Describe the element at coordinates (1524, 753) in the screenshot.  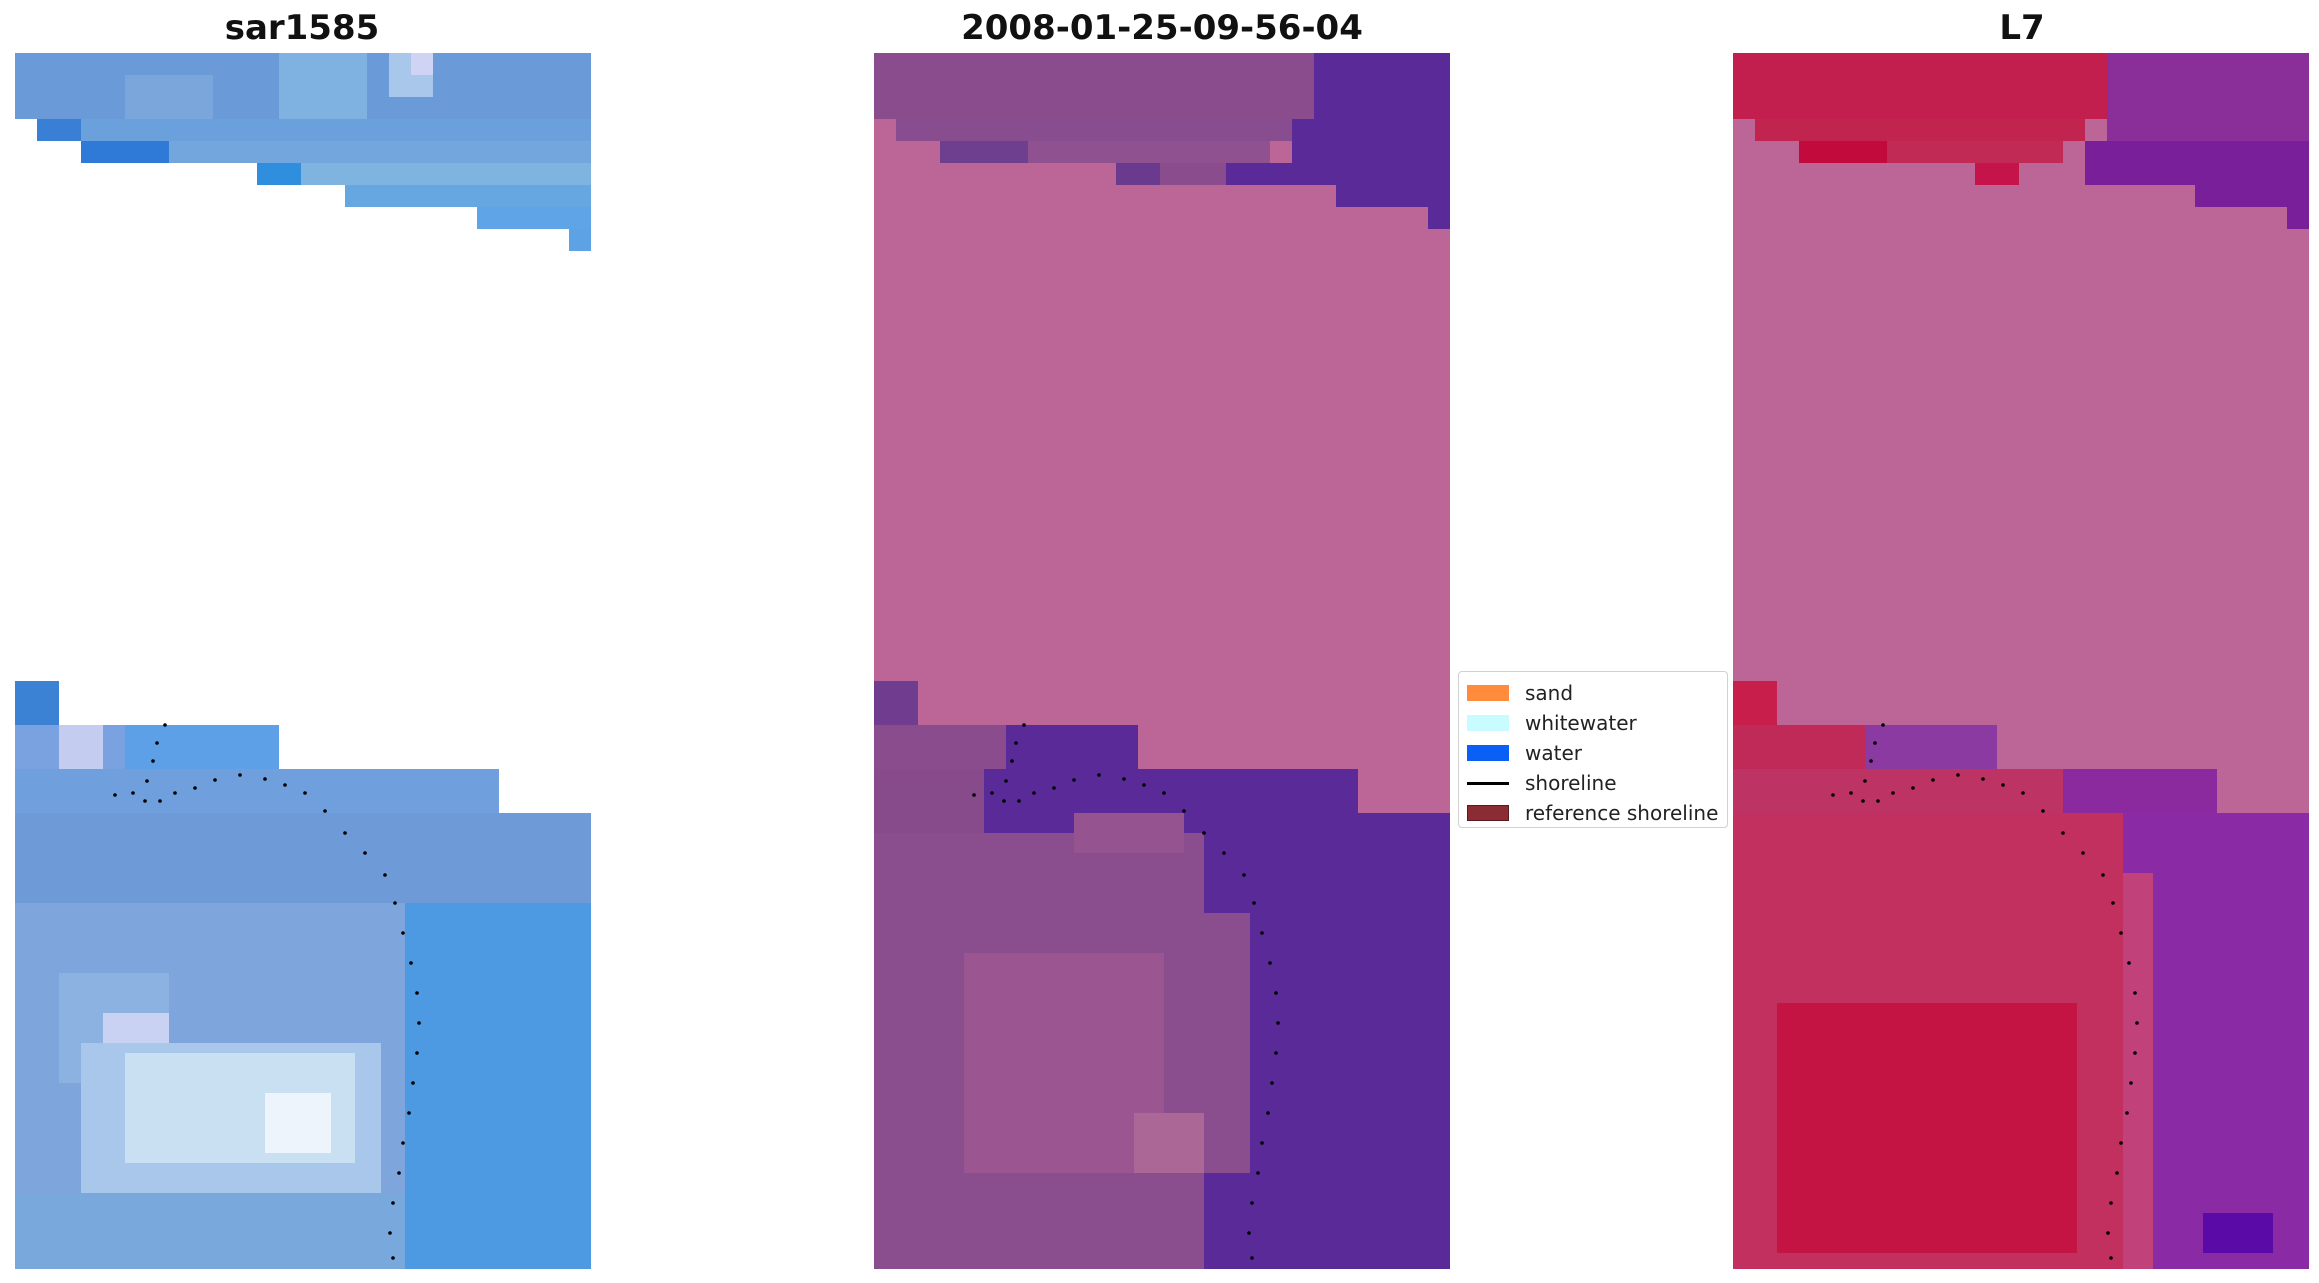
I see `legend-item-water: water` at that location.